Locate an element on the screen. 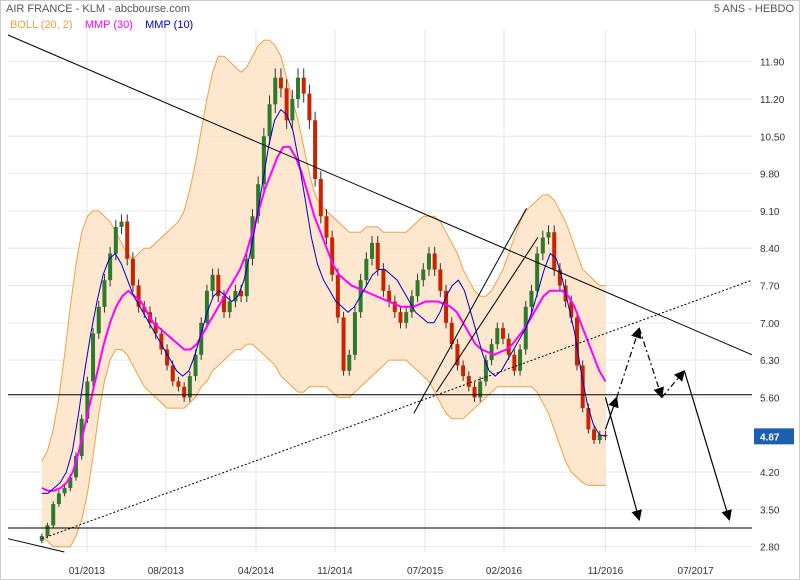  legend: BOLL (20, 2) MMP (30) MMP (10) is located at coordinates (101, 25).